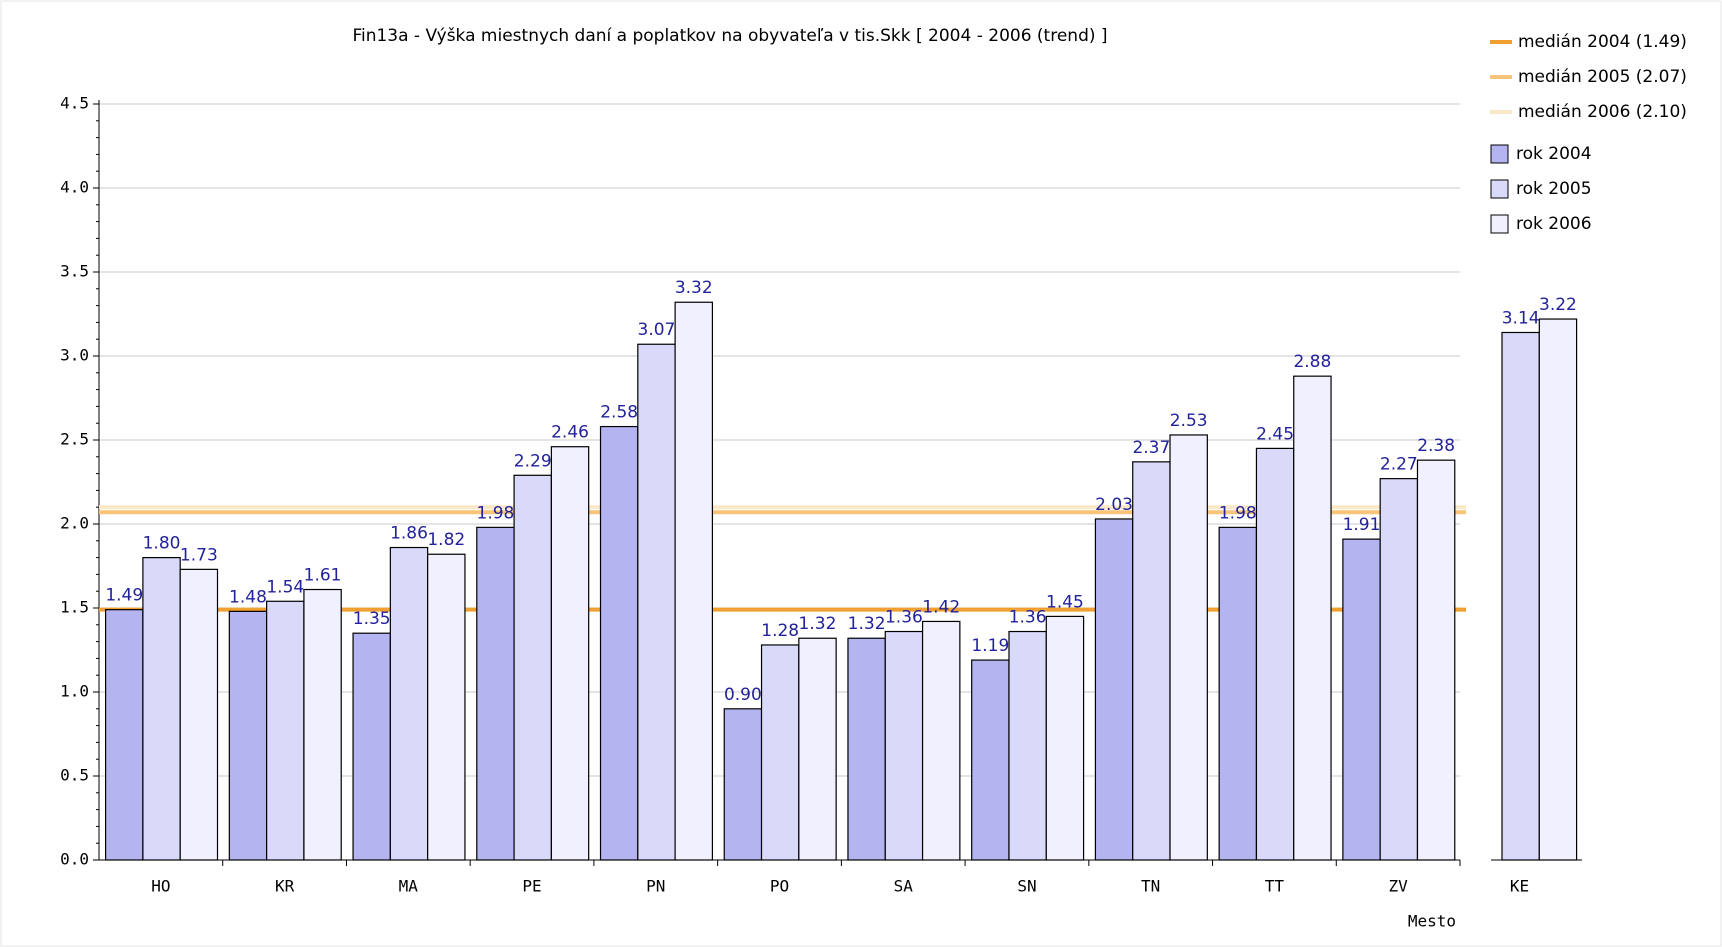  I want to click on y-tick-label: 4.5, so click(74, 103).